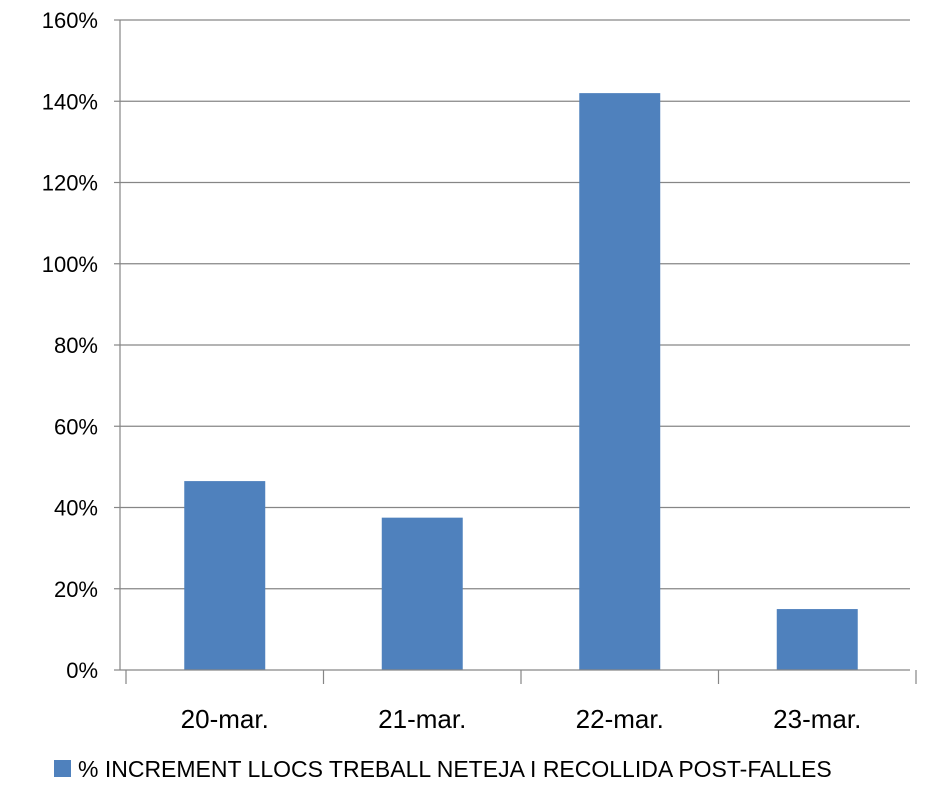  Describe the element at coordinates (70, 20) in the screenshot. I see `y-tick-label: 160%` at that location.